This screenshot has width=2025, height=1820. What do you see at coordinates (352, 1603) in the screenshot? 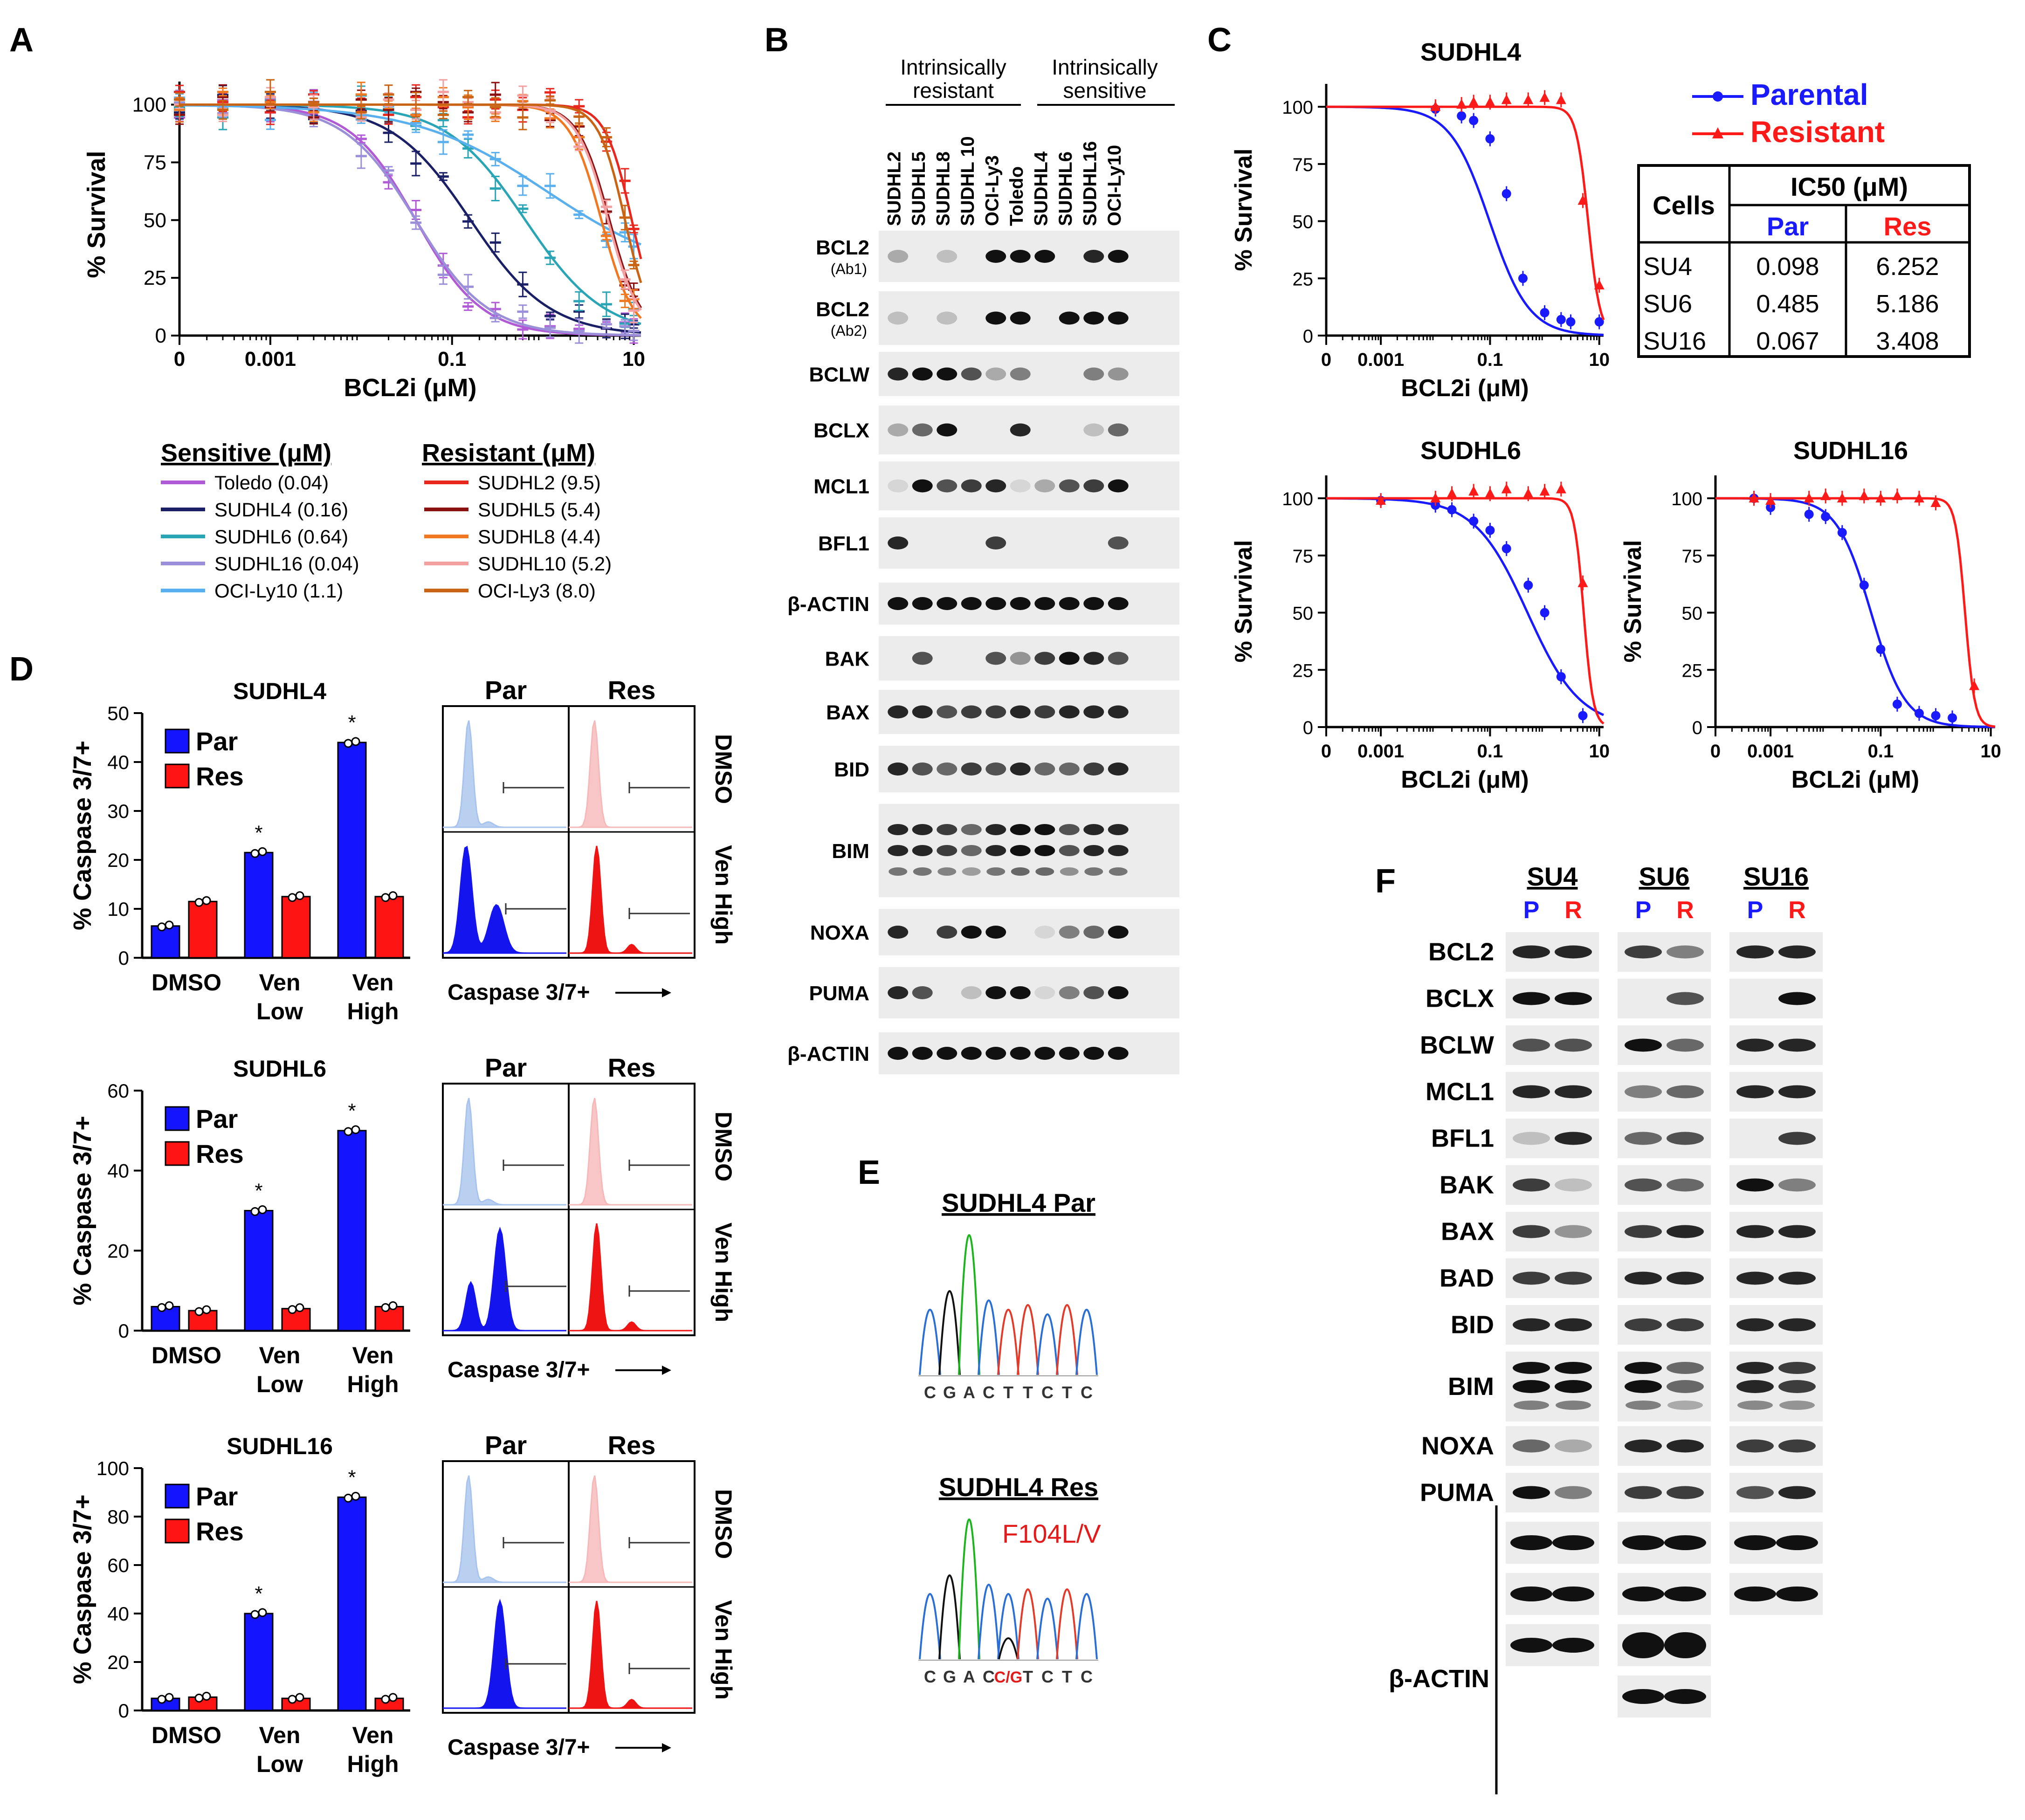
I see `bar-par` at bounding box center [352, 1603].